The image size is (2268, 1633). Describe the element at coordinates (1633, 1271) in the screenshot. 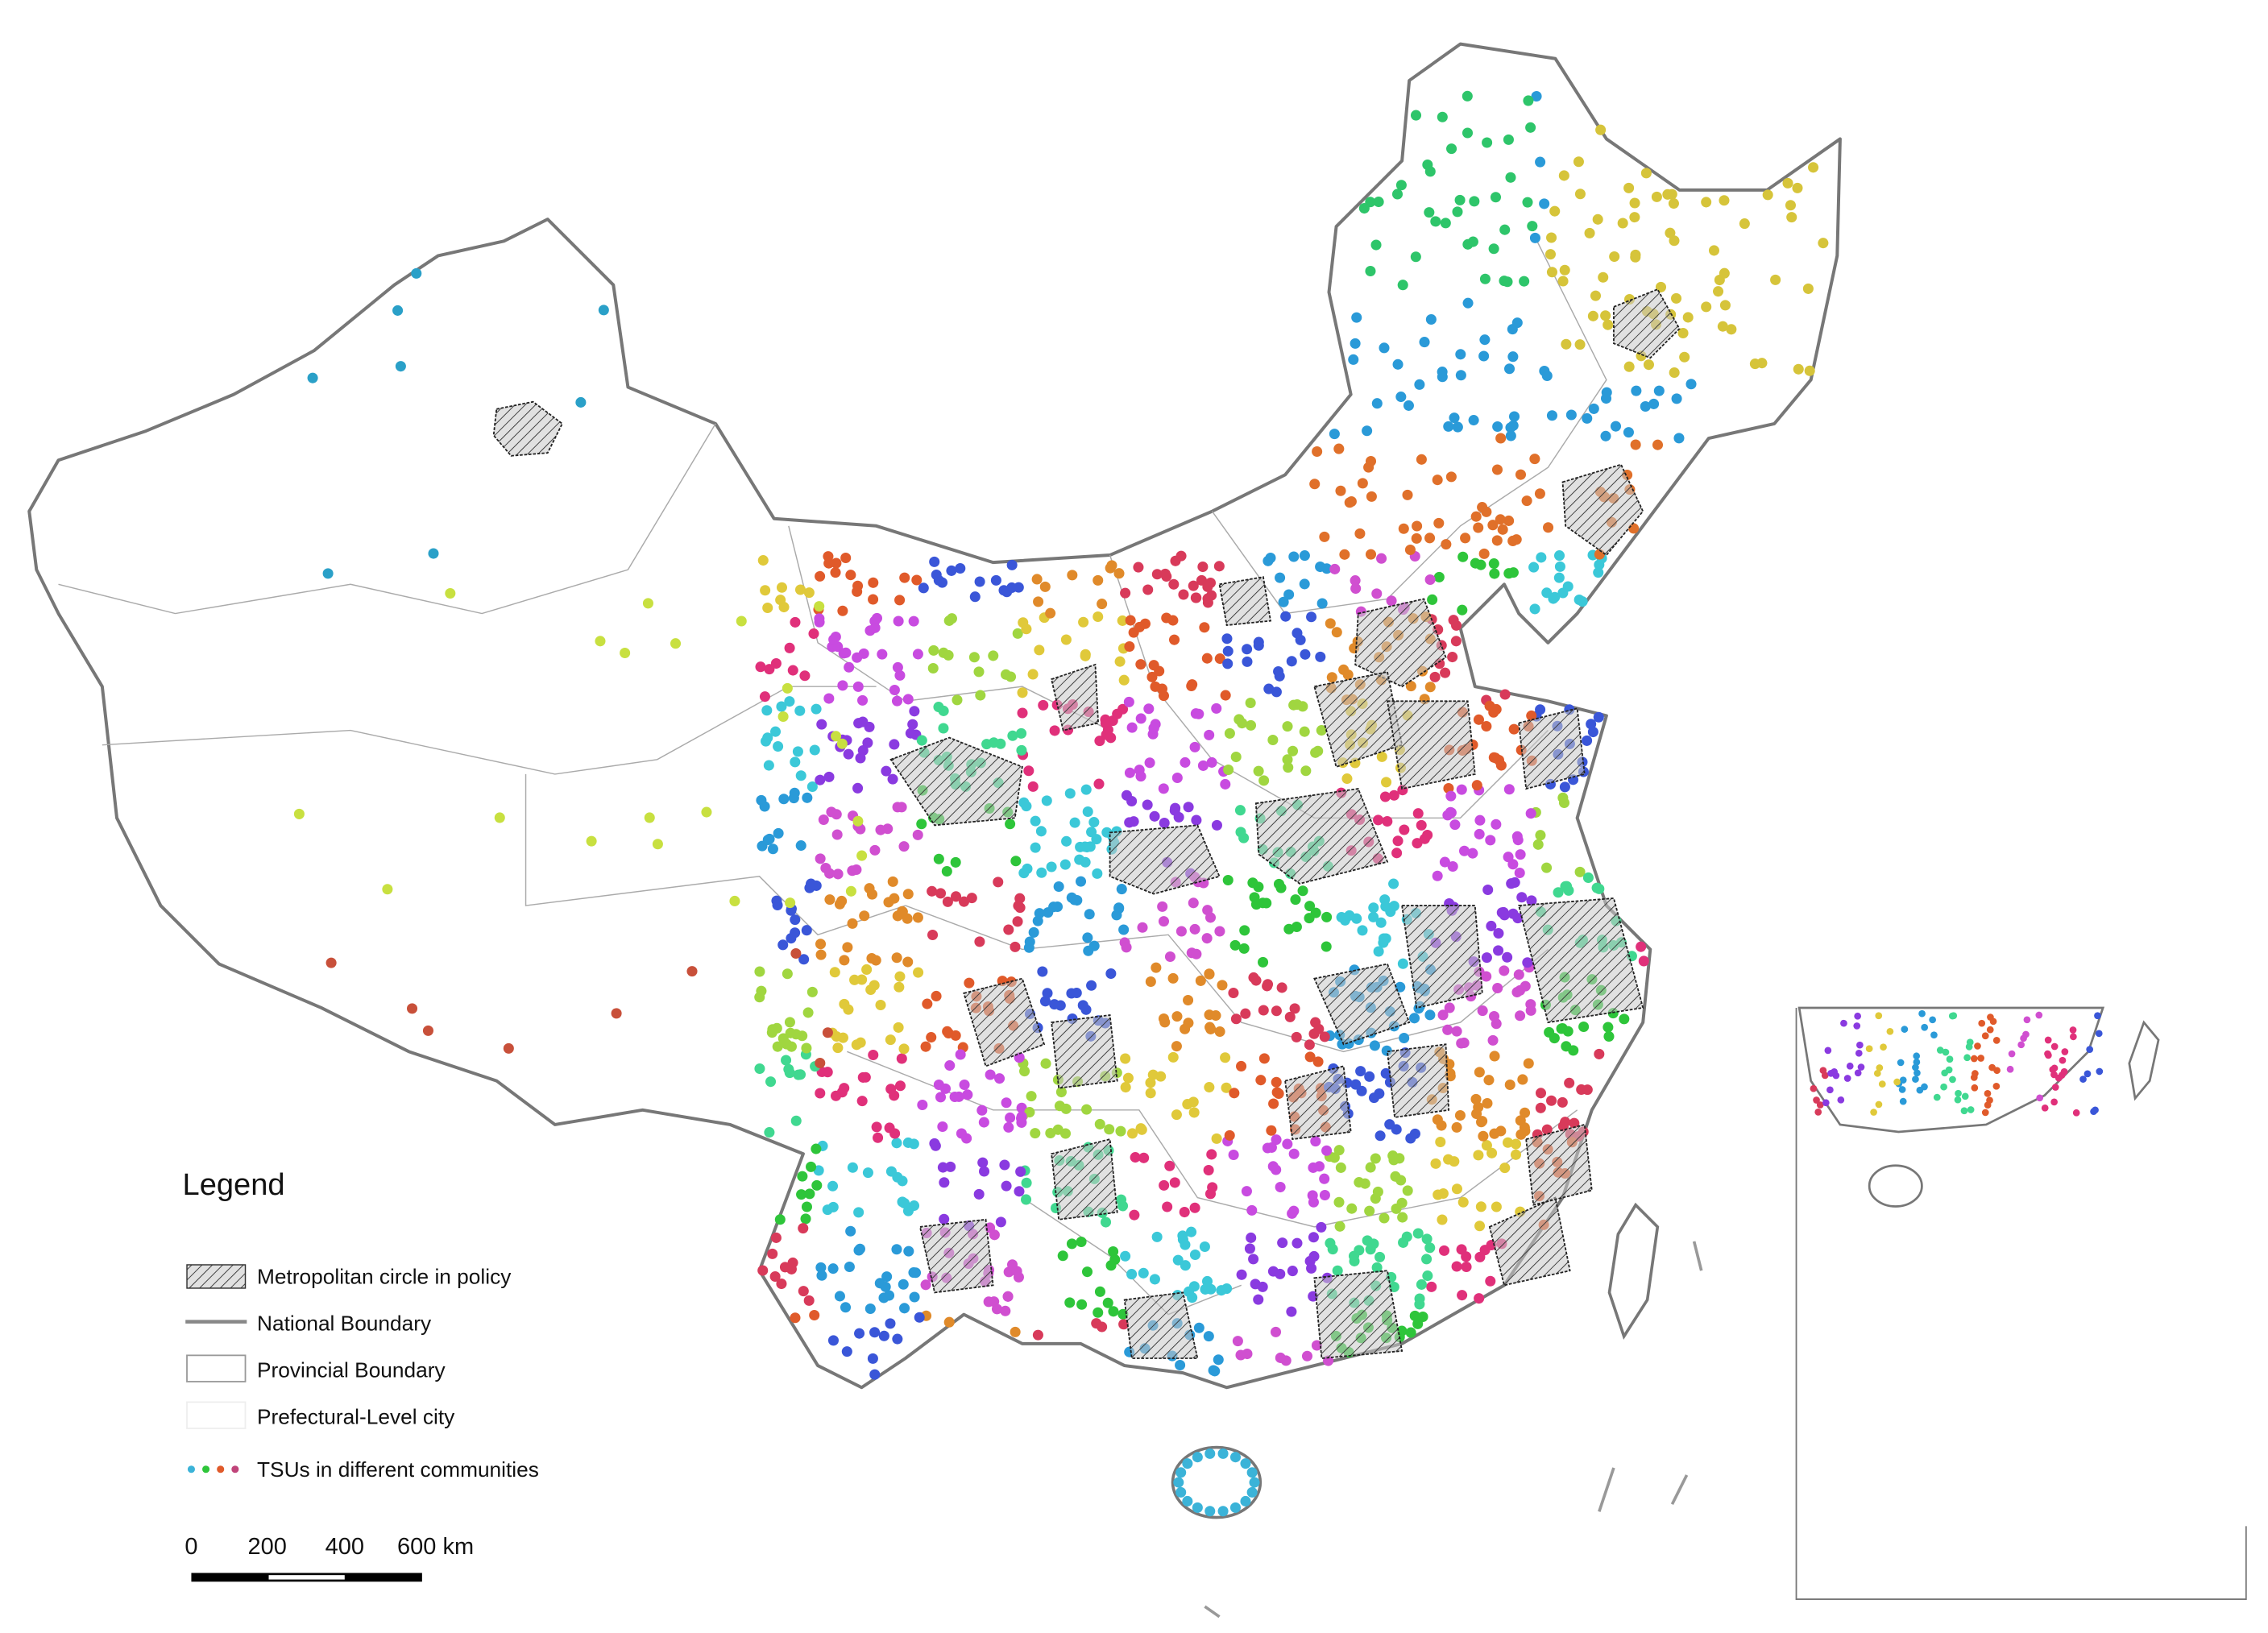

I see `taiwan` at that location.